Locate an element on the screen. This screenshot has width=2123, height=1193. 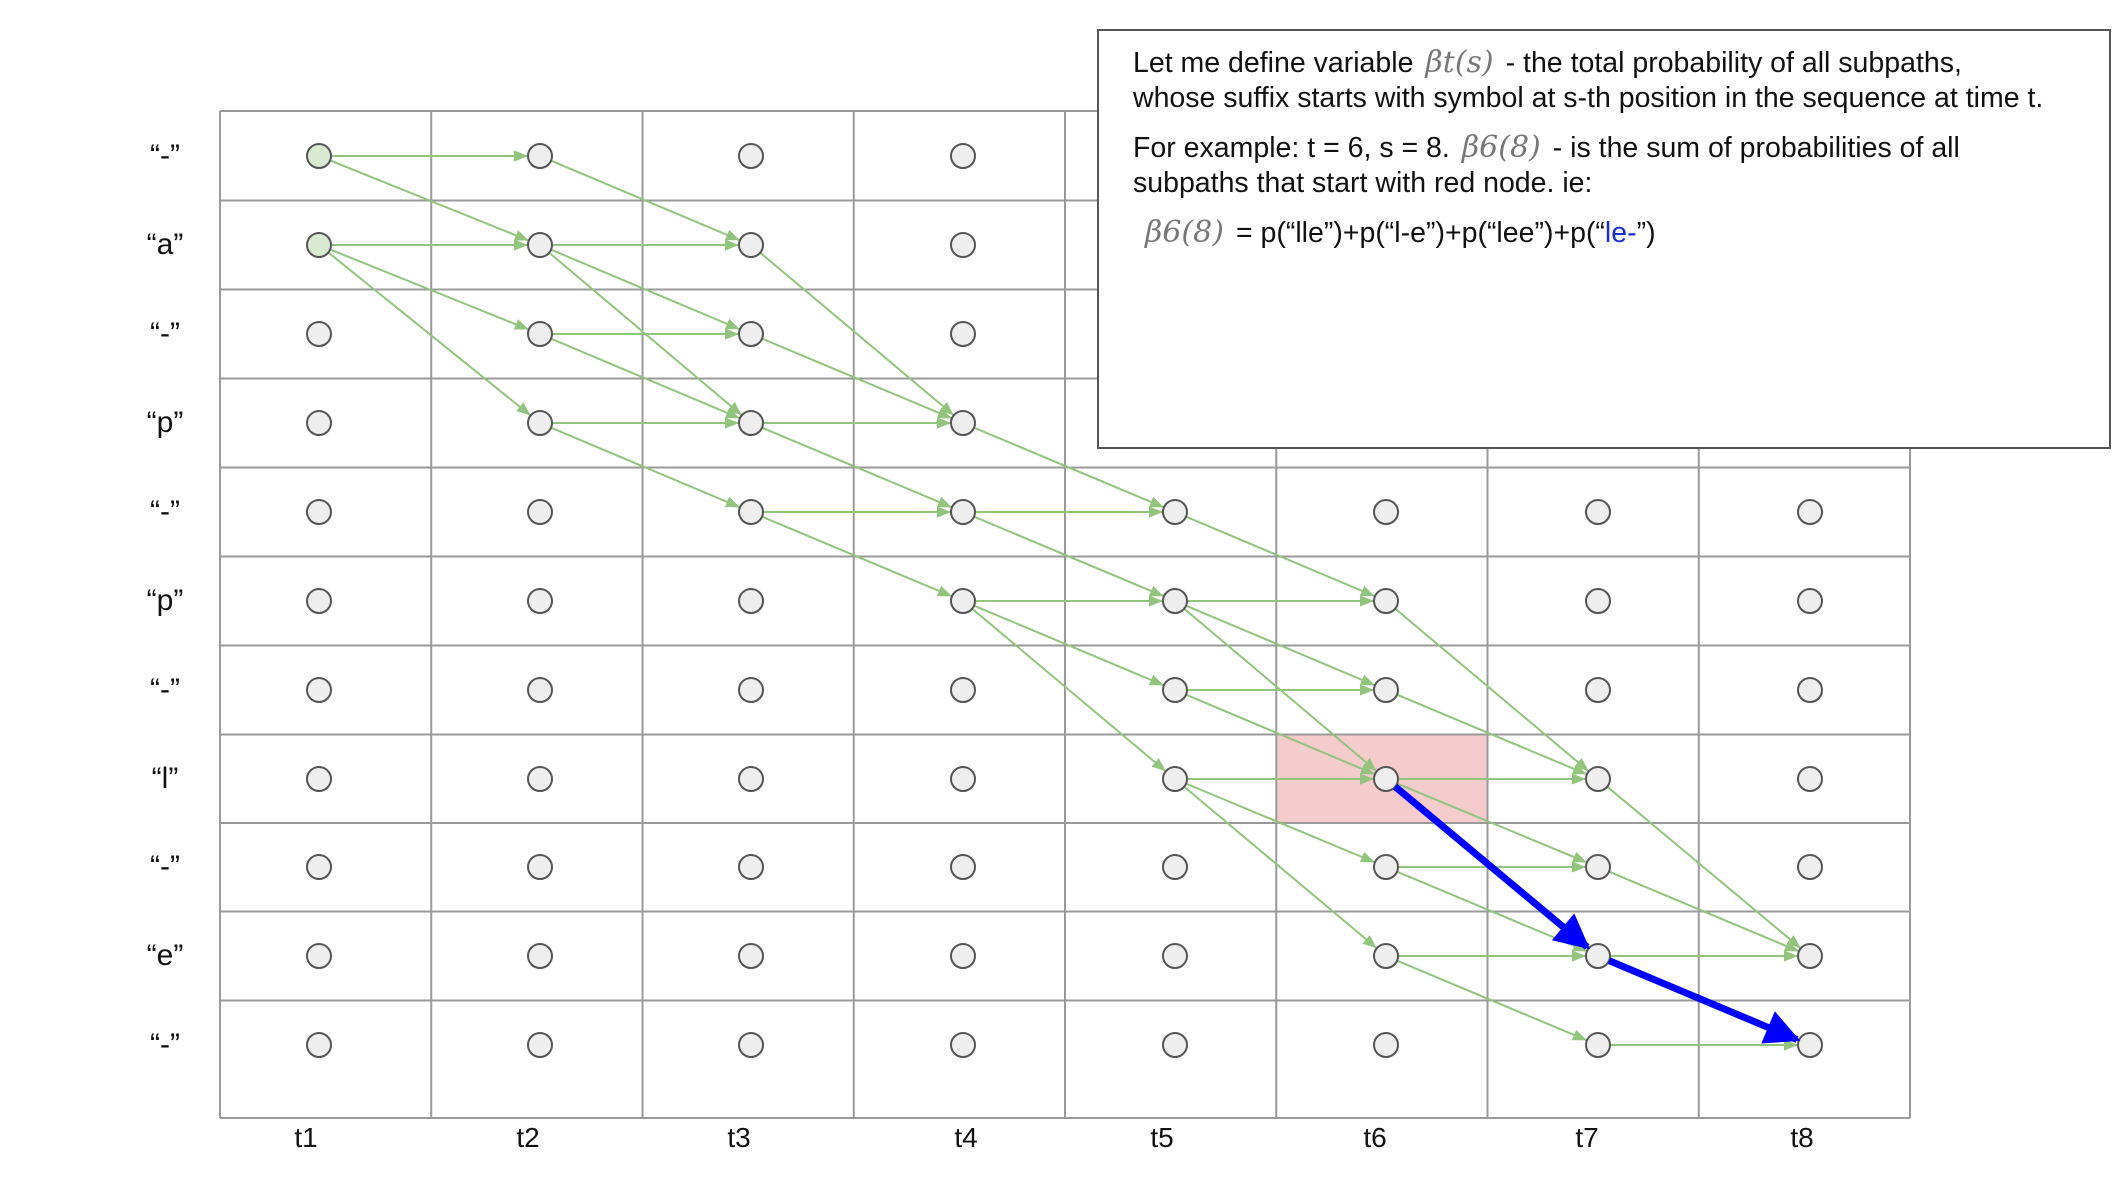
start-node is located at coordinates (319, 156).